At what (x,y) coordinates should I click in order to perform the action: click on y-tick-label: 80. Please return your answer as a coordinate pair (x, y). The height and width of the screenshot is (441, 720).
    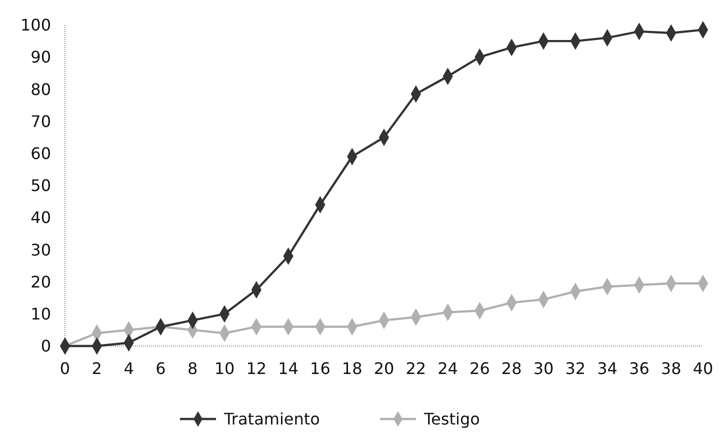
    Looking at the image, I should click on (40, 89).